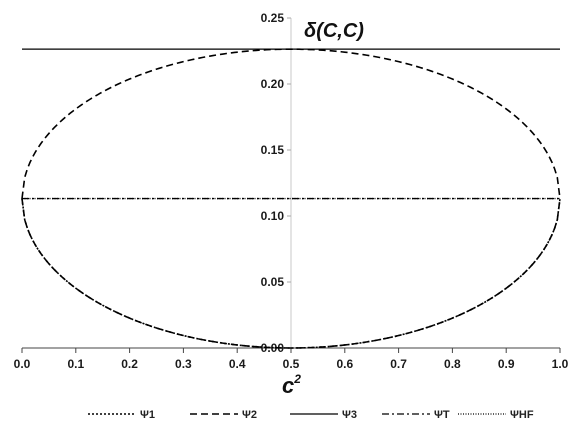 This screenshot has width=570, height=428. What do you see at coordinates (452, 364) in the screenshot?
I see `x-tick-label: 0.8` at bounding box center [452, 364].